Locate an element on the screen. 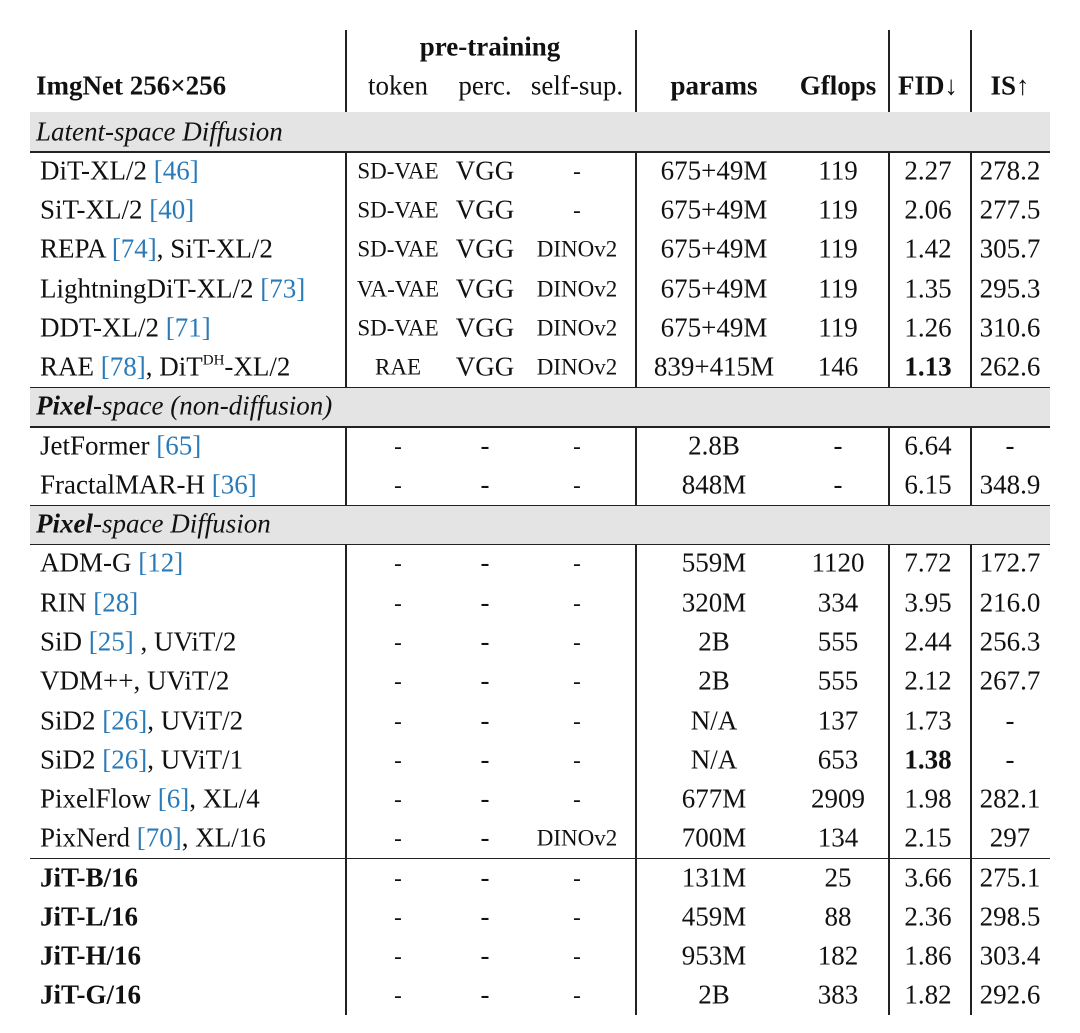 The width and height of the screenshot is (1080, 1033). cell: 677M is located at coordinates (714, 798).